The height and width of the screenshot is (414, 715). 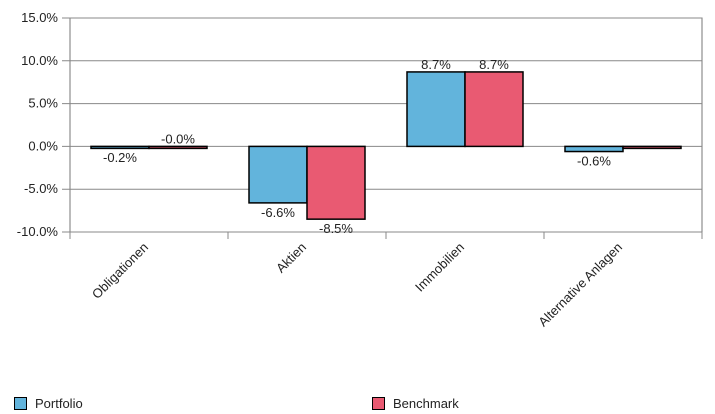 What do you see at coordinates (120, 157) in the screenshot?
I see `data-label: -0.2%` at bounding box center [120, 157].